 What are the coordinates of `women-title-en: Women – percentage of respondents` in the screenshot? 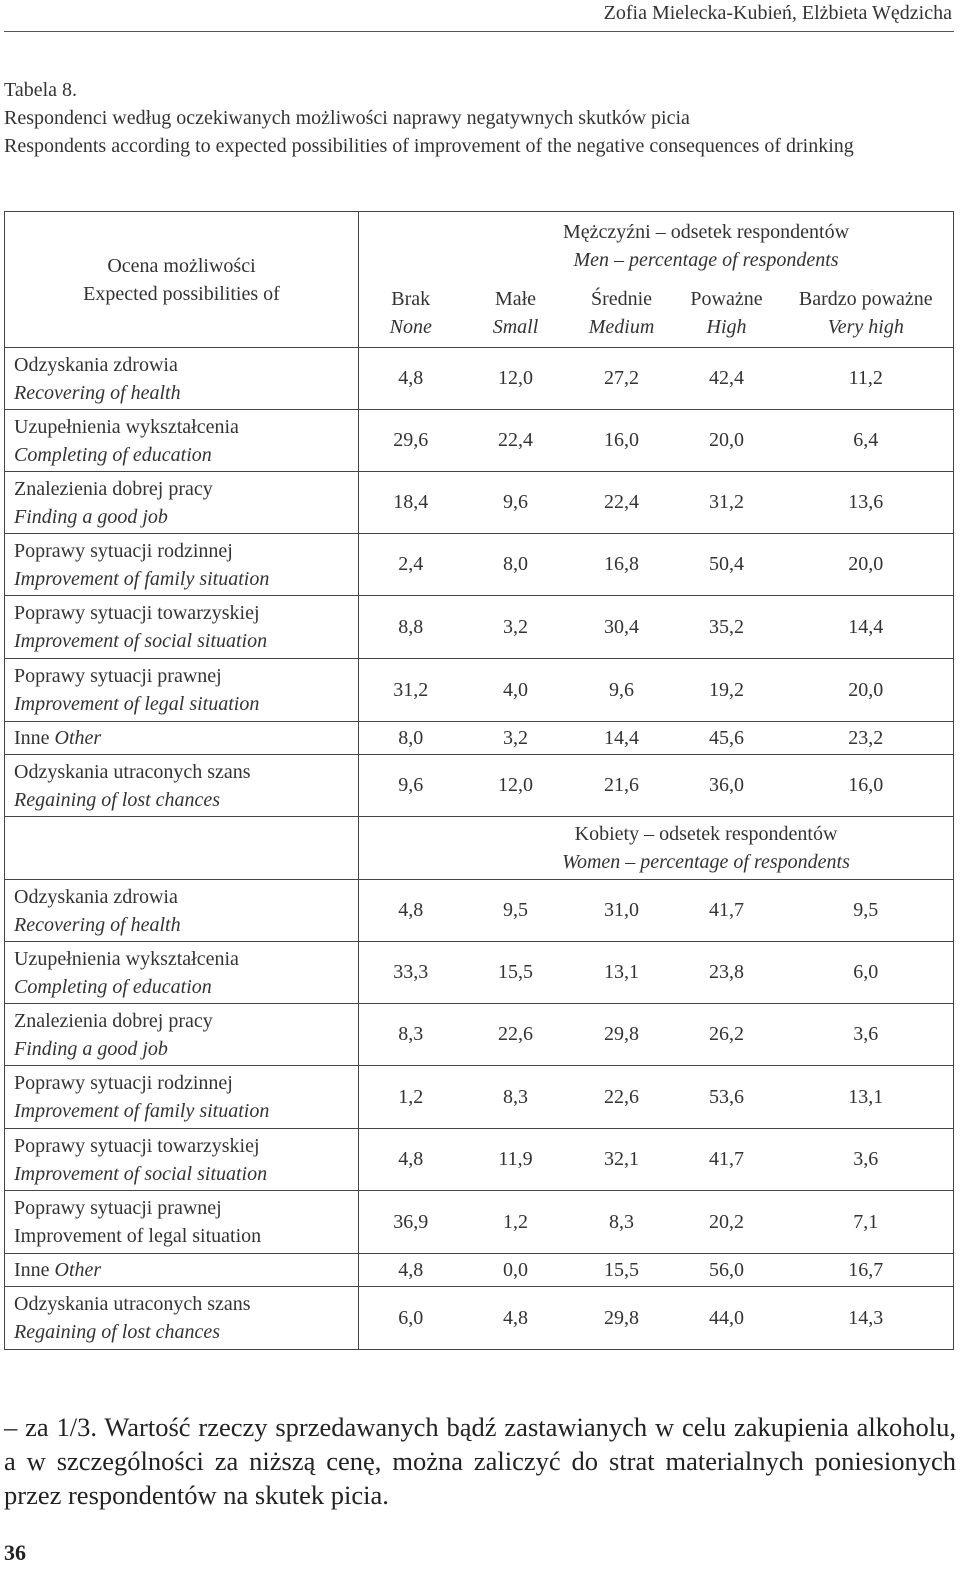 It's located at (706, 862).